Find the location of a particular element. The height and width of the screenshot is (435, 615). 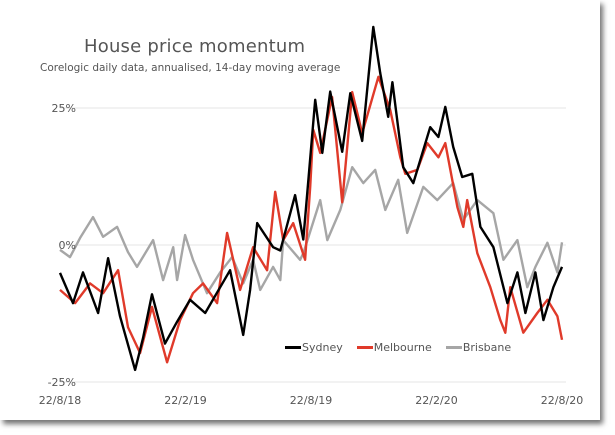

y-tick-label: 0% is located at coordinates (67, 245).